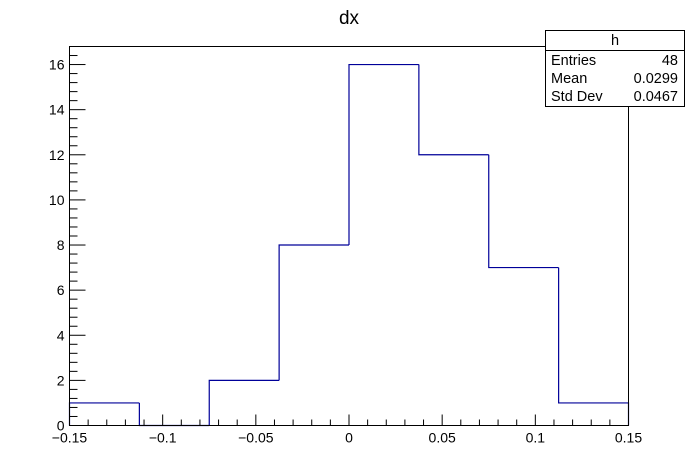  Describe the element at coordinates (57, 110) in the screenshot. I see `y-tick-label: 14` at that location.